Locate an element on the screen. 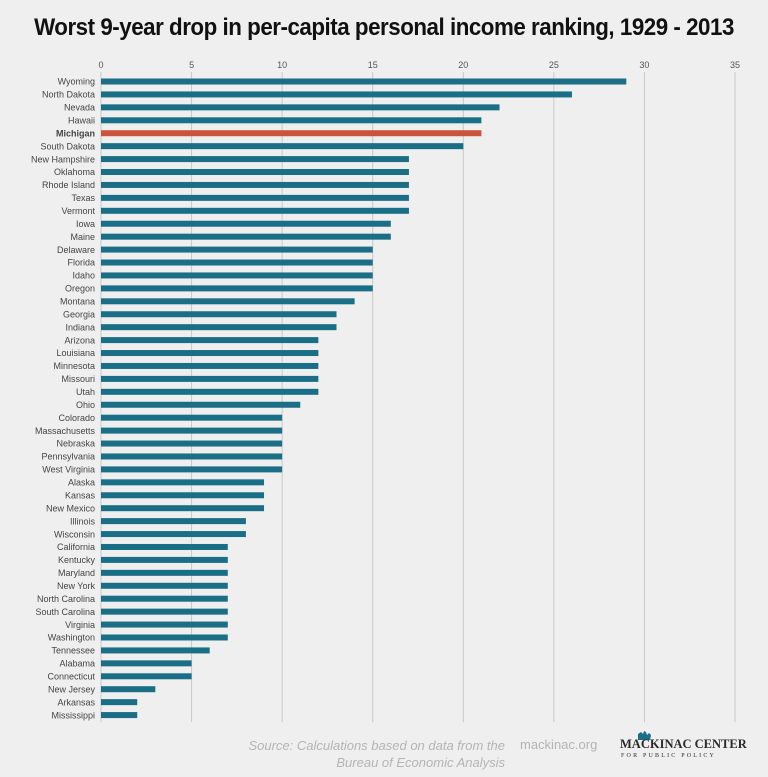  category-label: Wisconsin is located at coordinates (74, 534).